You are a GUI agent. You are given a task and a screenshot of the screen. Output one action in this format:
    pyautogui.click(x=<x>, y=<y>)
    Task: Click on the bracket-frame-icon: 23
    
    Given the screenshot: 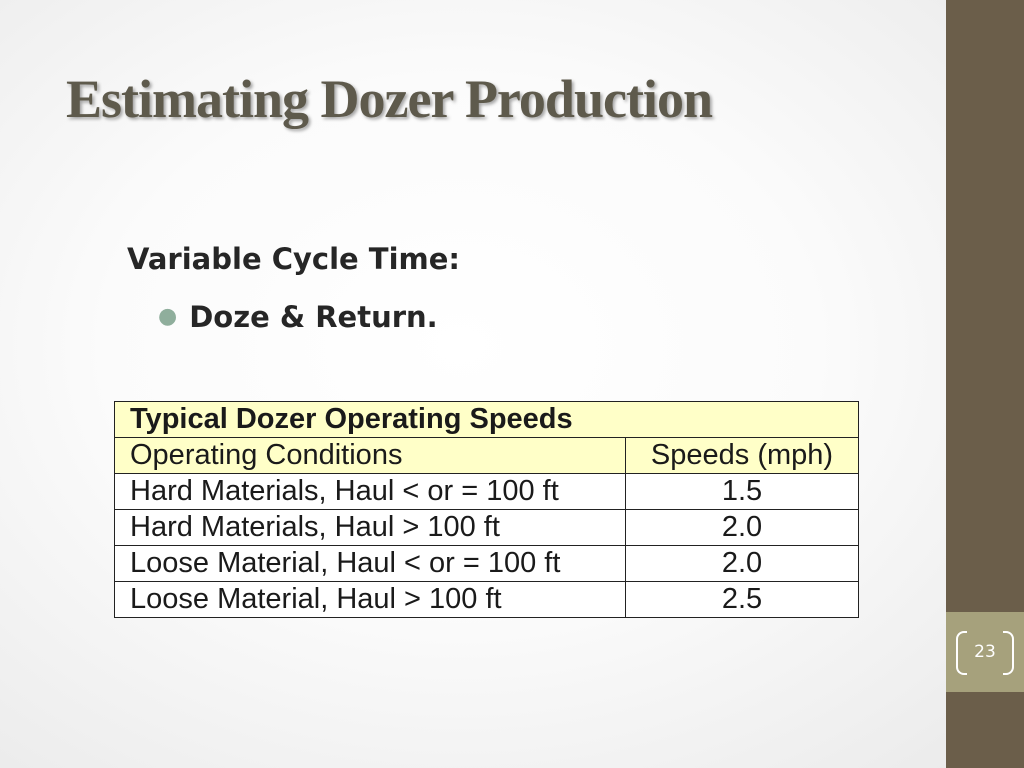 What is the action you would take?
    pyautogui.click(x=985, y=653)
    